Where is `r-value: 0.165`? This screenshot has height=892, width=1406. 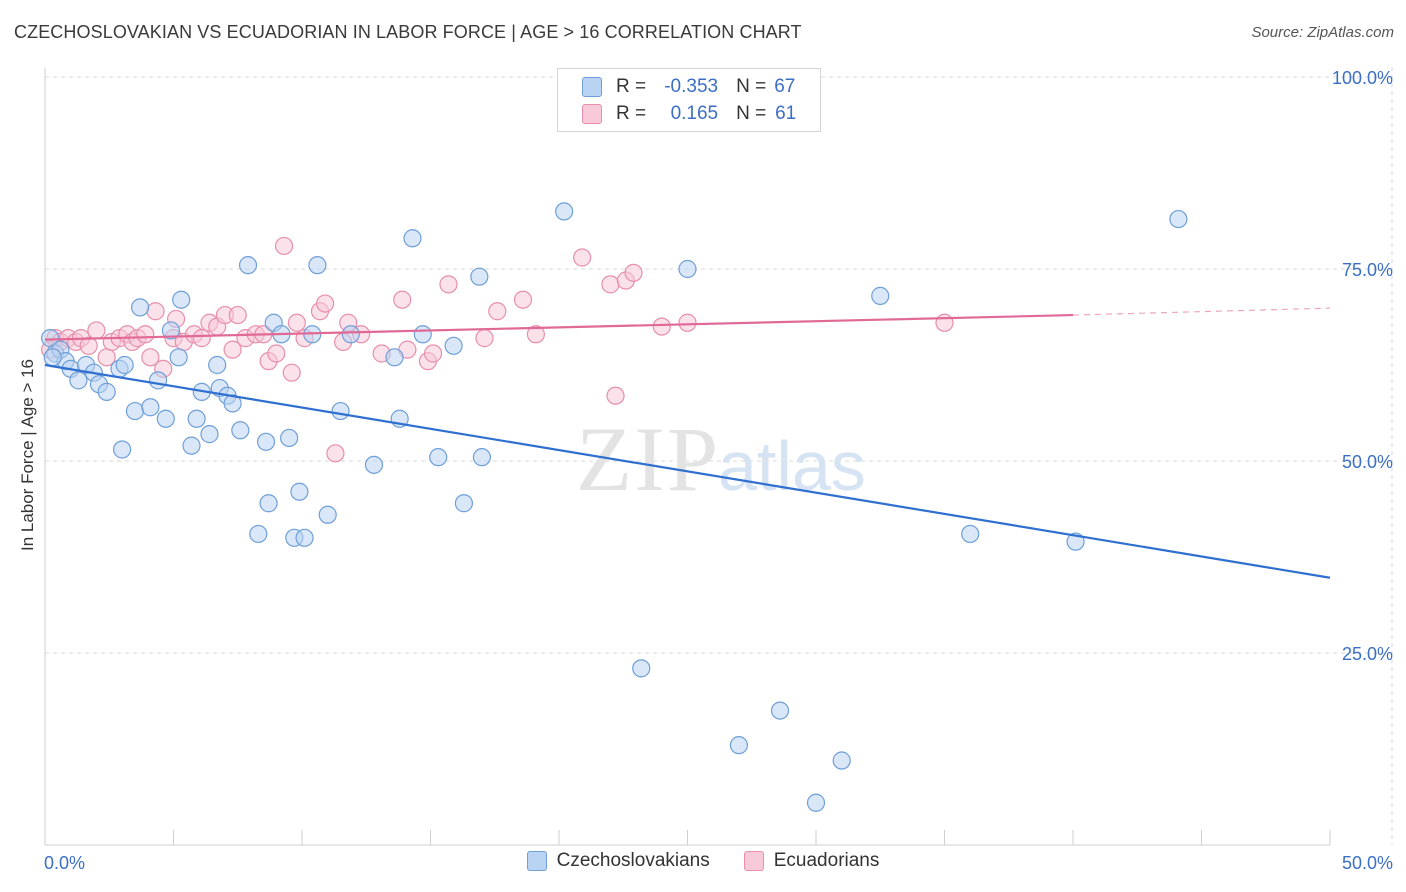
r-value: 0.165 is located at coordinates (694, 113).